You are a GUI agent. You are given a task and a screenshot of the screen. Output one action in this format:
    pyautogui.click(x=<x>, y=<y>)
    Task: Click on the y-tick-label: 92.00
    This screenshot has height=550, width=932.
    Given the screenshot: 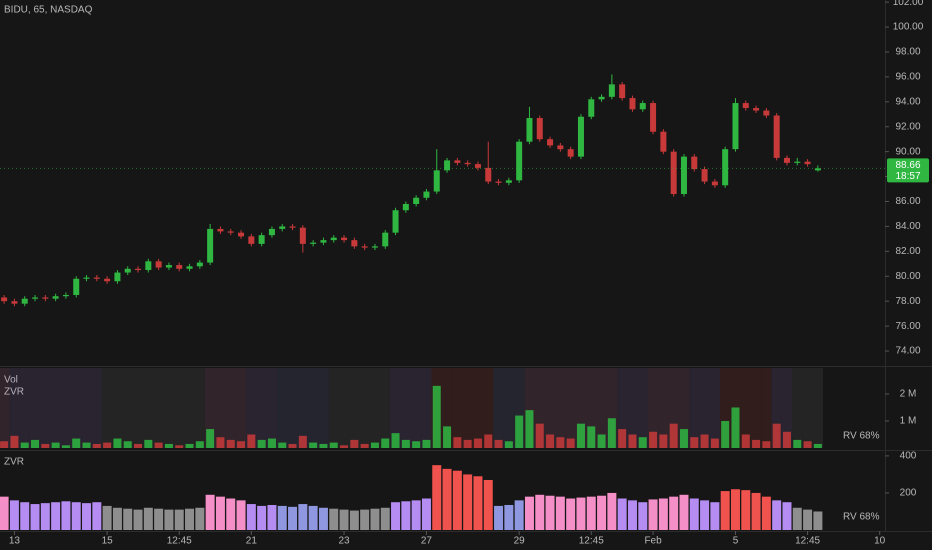 What is the action you would take?
    pyautogui.click(x=907, y=126)
    